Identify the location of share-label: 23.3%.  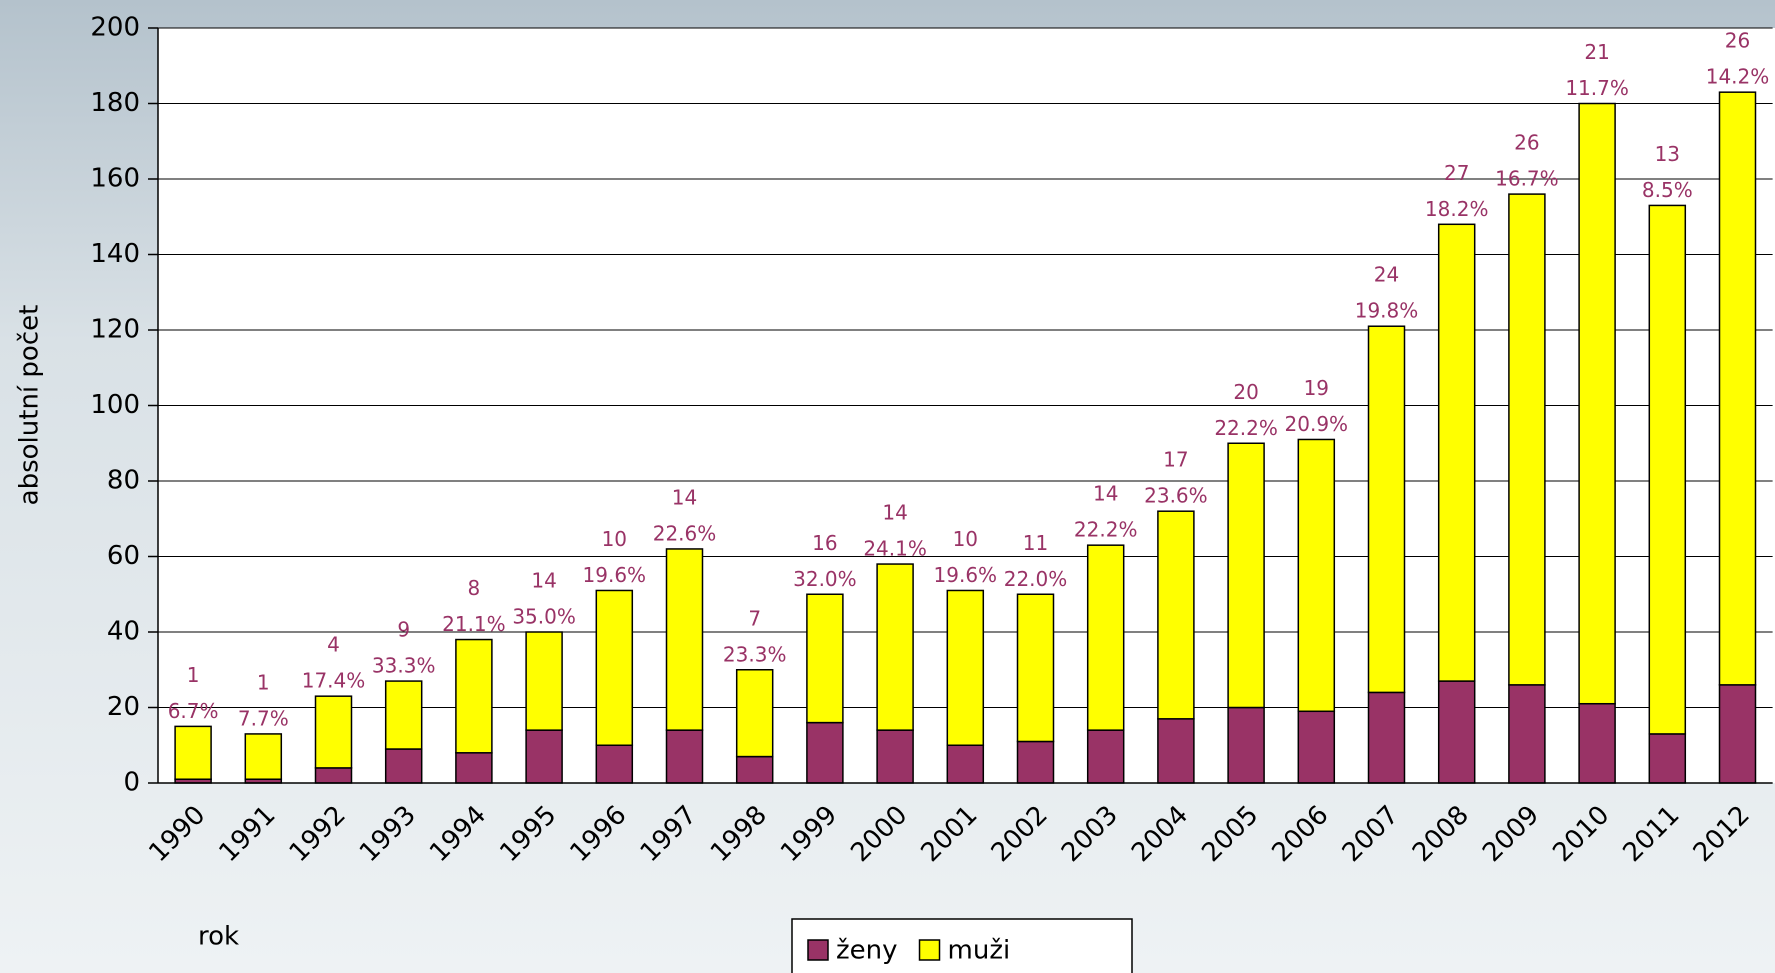
(755, 654).